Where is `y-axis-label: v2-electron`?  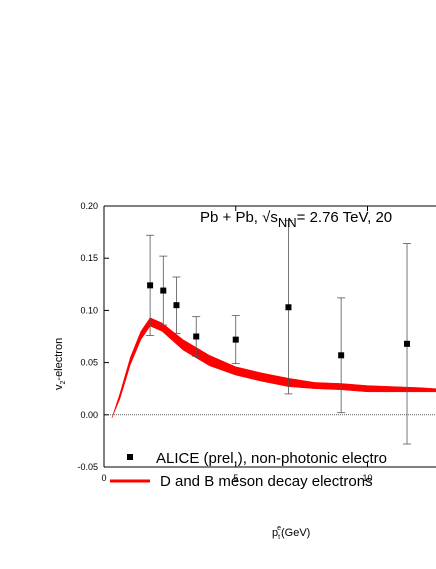
y-axis-label: v2-electron is located at coordinates (60, 364).